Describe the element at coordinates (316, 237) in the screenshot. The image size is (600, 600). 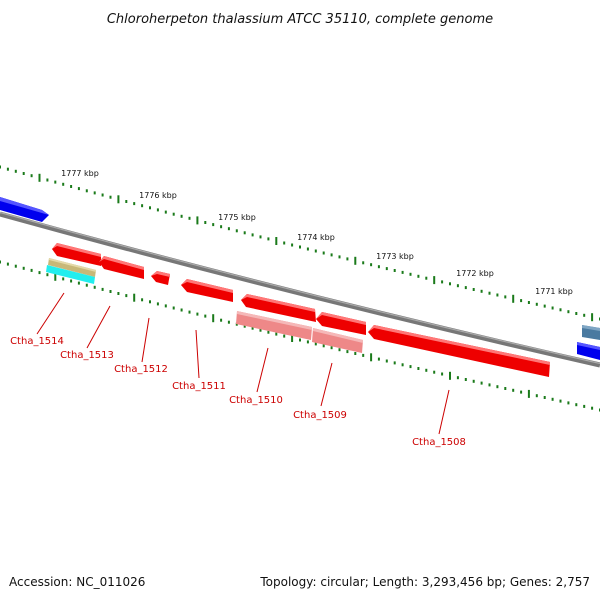
I see `tick-label-1774: 1774 kbp` at that location.